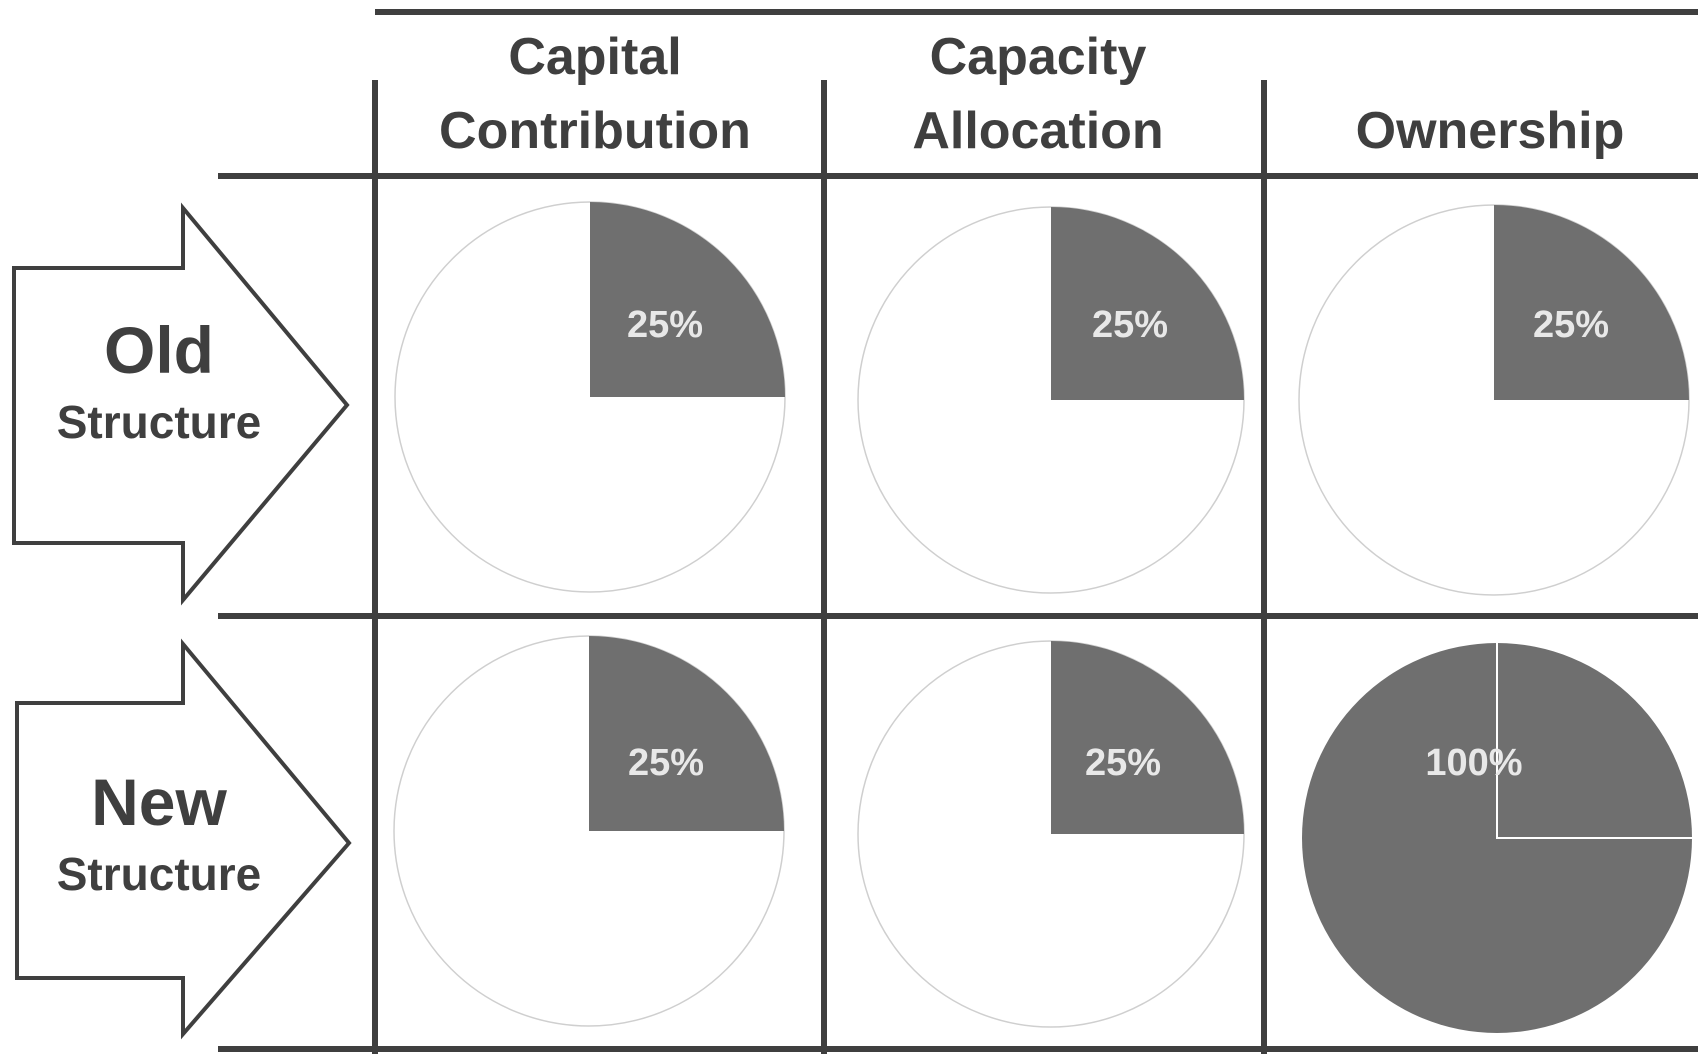 The height and width of the screenshot is (1054, 1698). Describe the element at coordinates (666, 763) in the screenshot. I see `pct-label-new-capital: 25%` at that location.